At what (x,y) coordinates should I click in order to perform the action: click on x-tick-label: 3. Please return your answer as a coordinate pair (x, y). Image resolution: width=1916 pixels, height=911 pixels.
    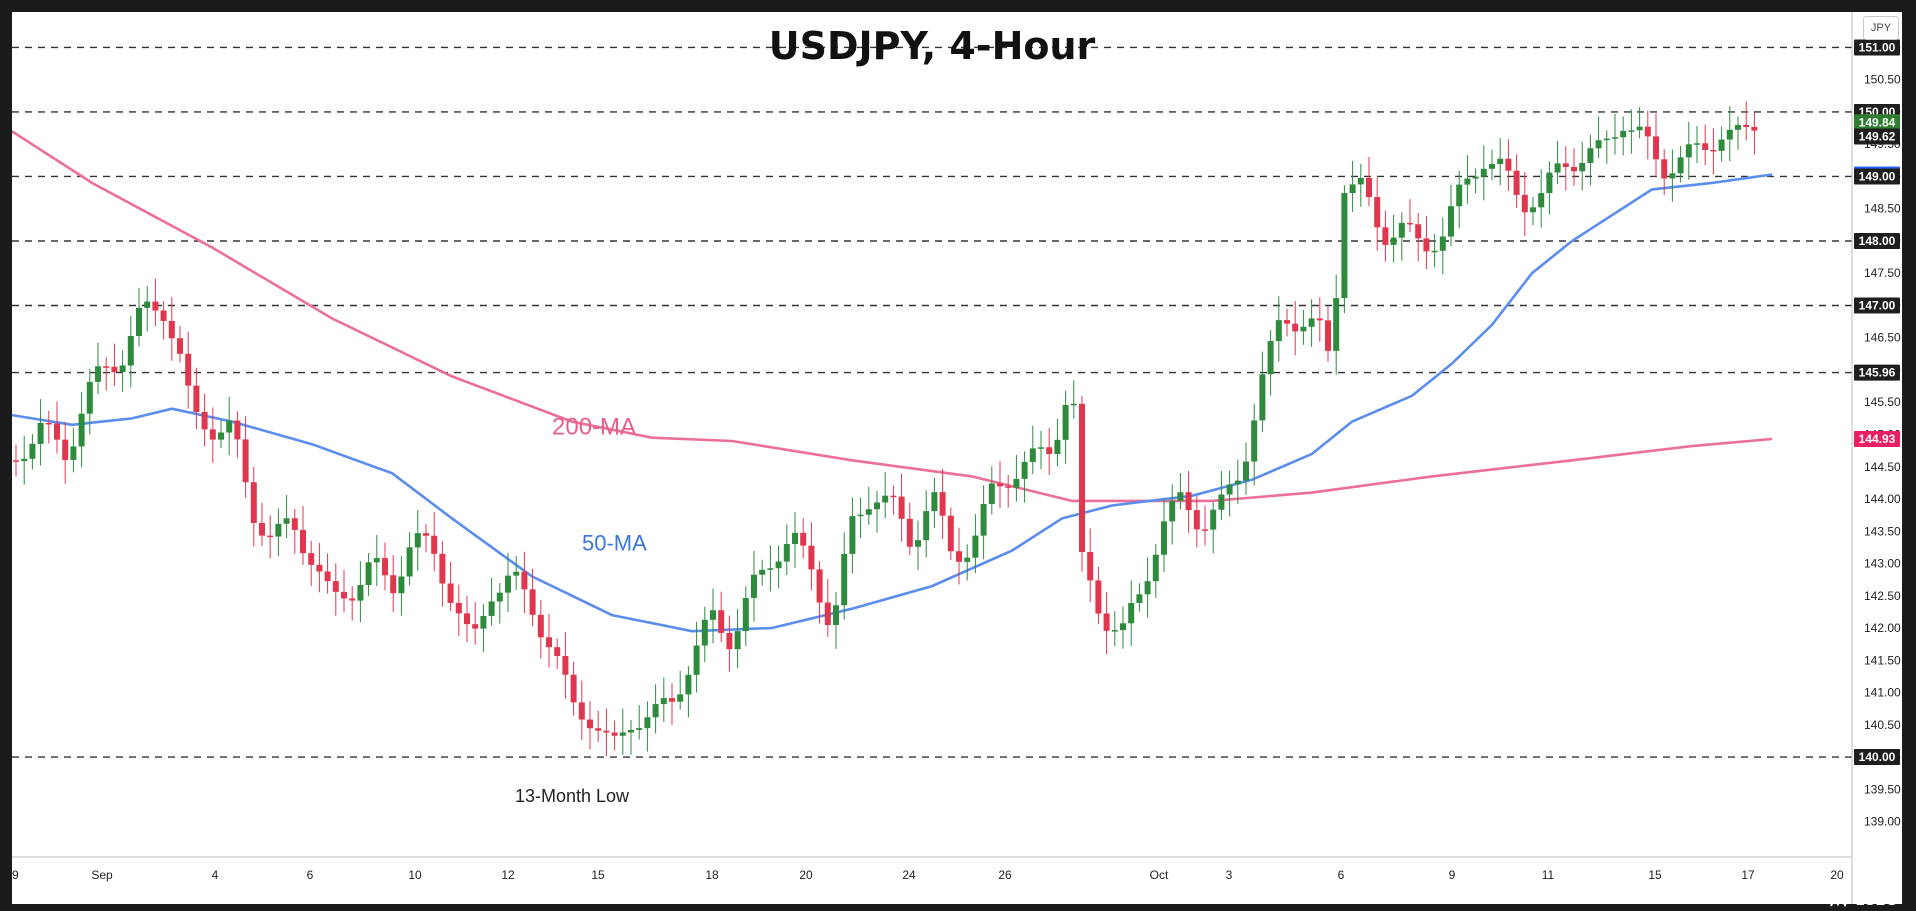
    Looking at the image, I should click on (1229, 875).